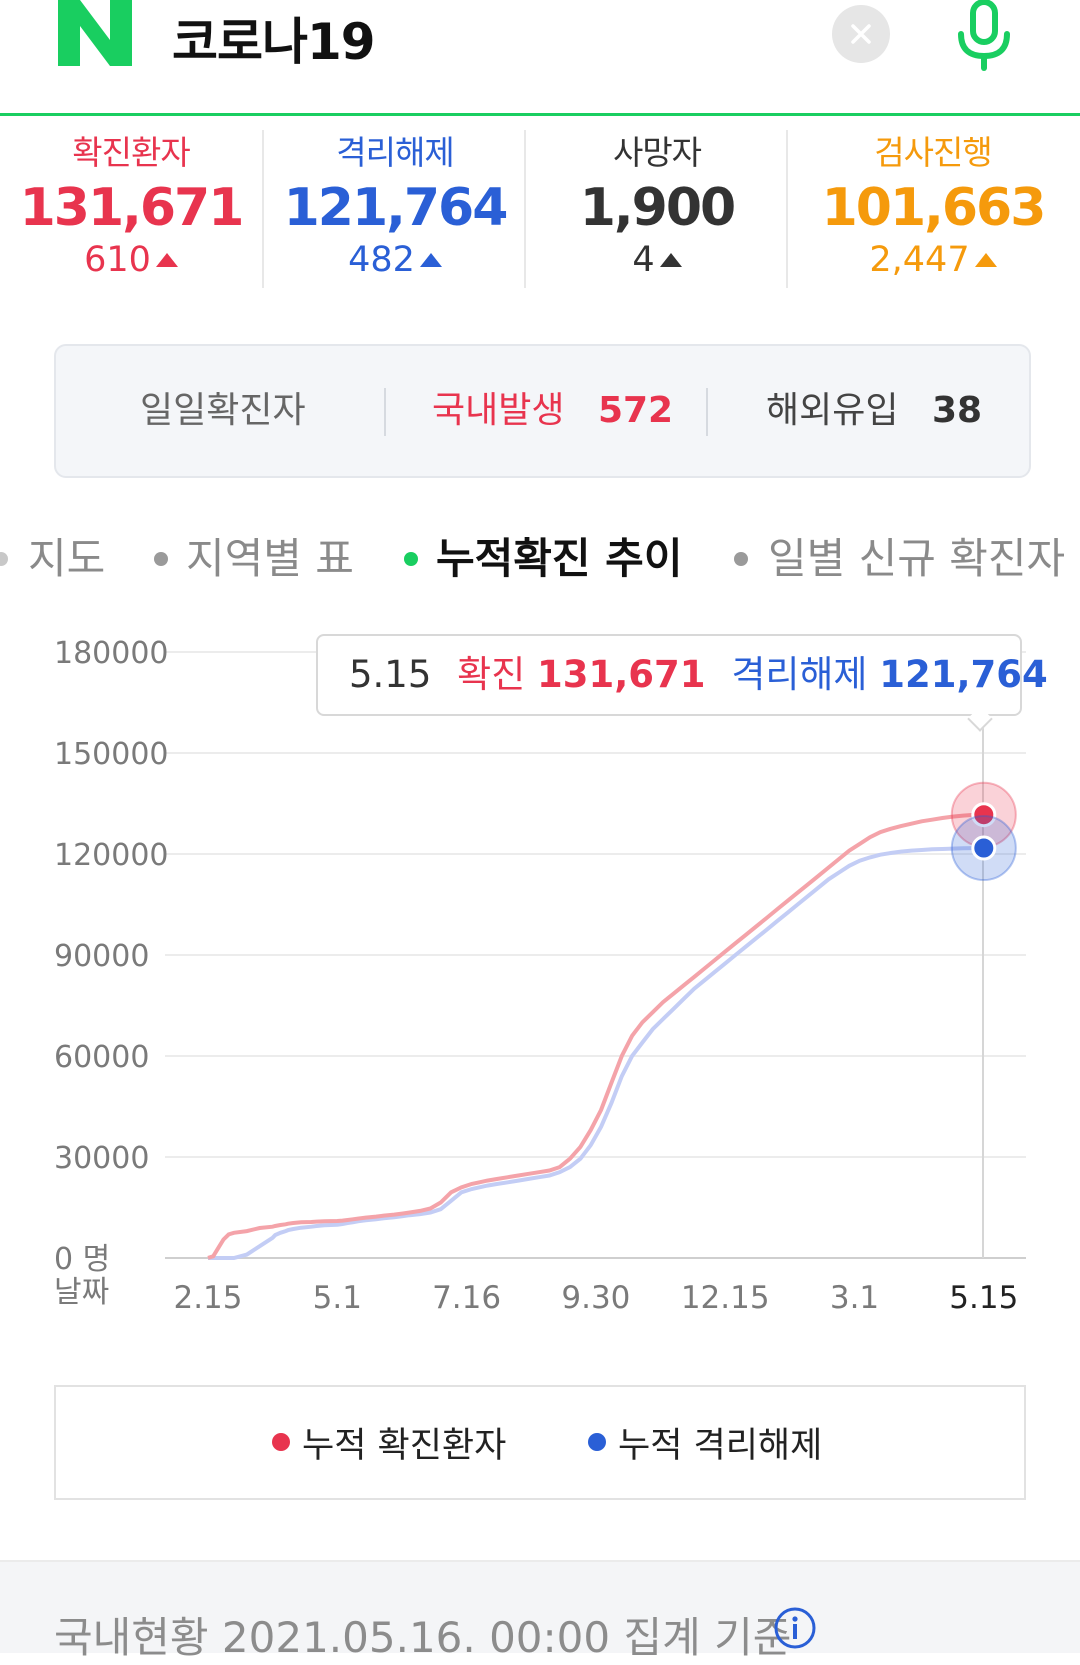 This screenshot has height=1665, width=1080. Describe the element at coordinates (657, 260) in the screenshot. I see `stat-deaths-change: 4` at that location.